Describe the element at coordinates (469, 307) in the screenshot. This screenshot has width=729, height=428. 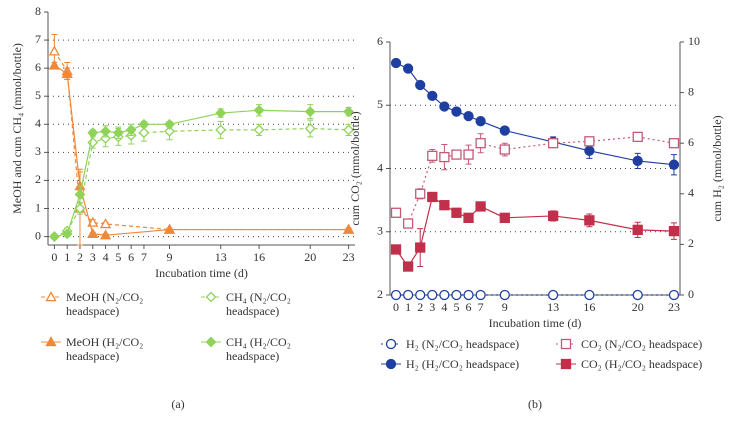
I see `x-tick-label: 6` at that location.